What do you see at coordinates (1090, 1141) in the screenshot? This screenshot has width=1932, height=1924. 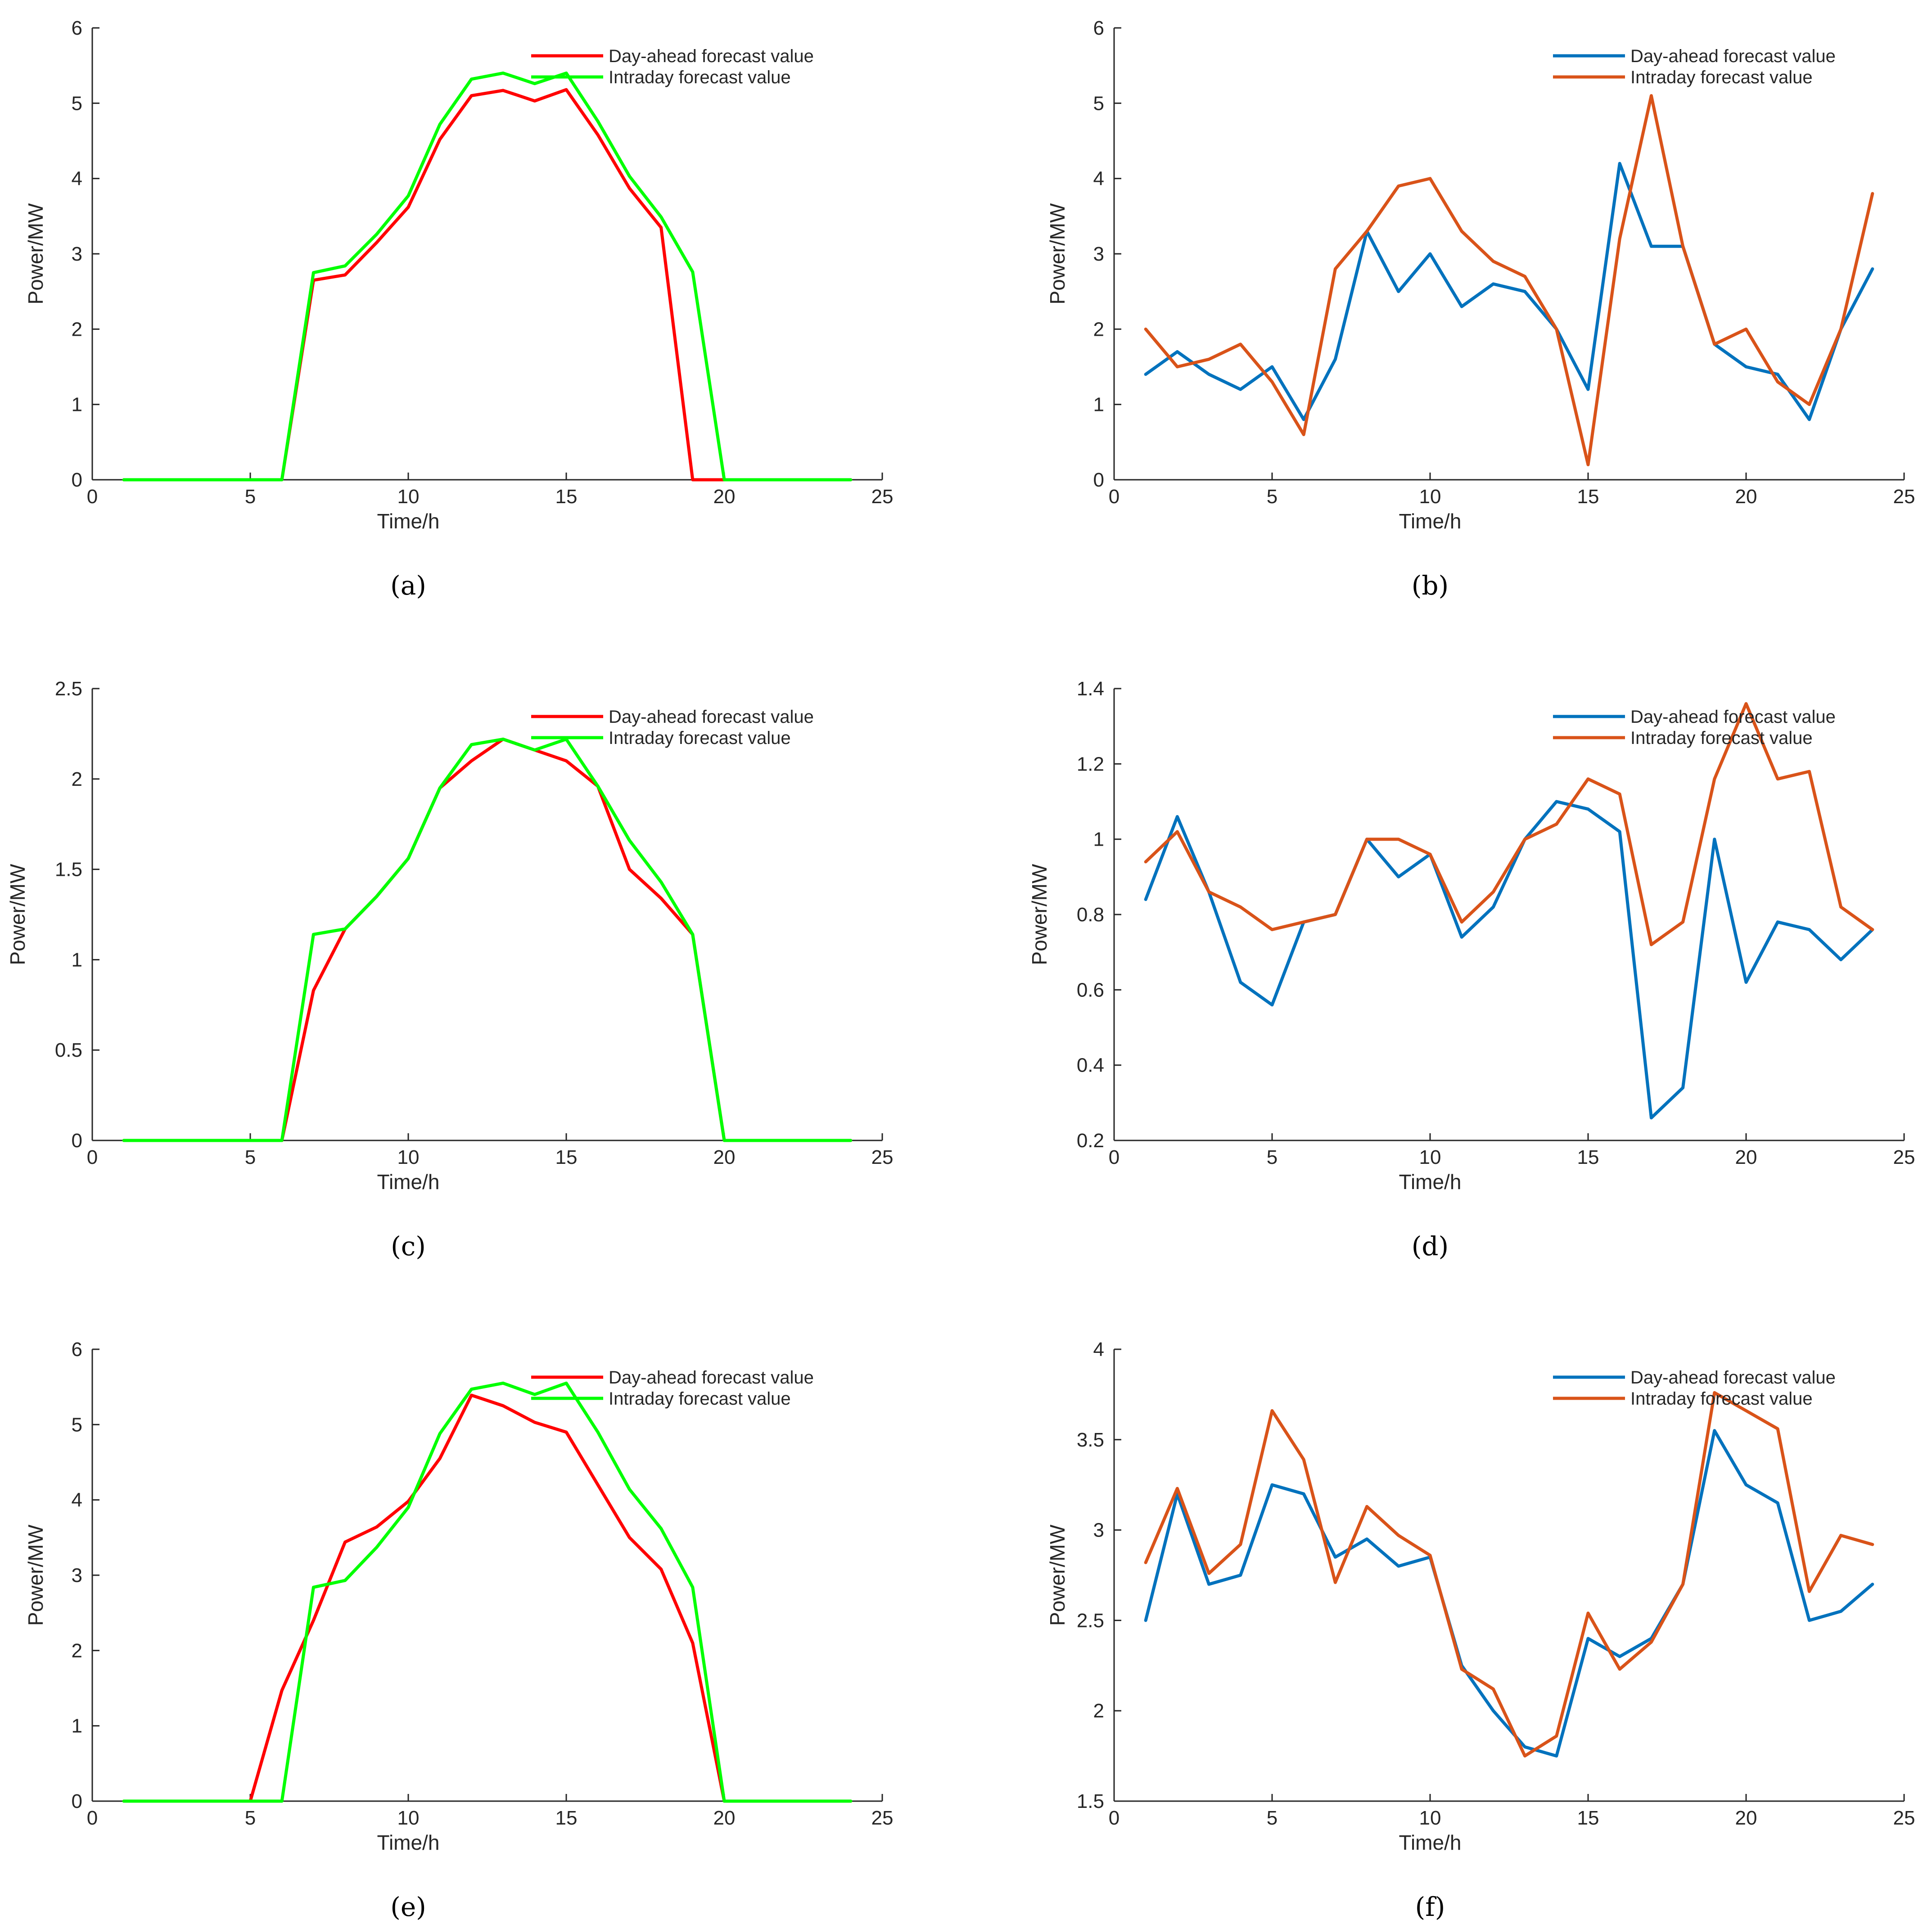 I see `y-tick-label: 0.2` at bounding box center [1090, 1141].